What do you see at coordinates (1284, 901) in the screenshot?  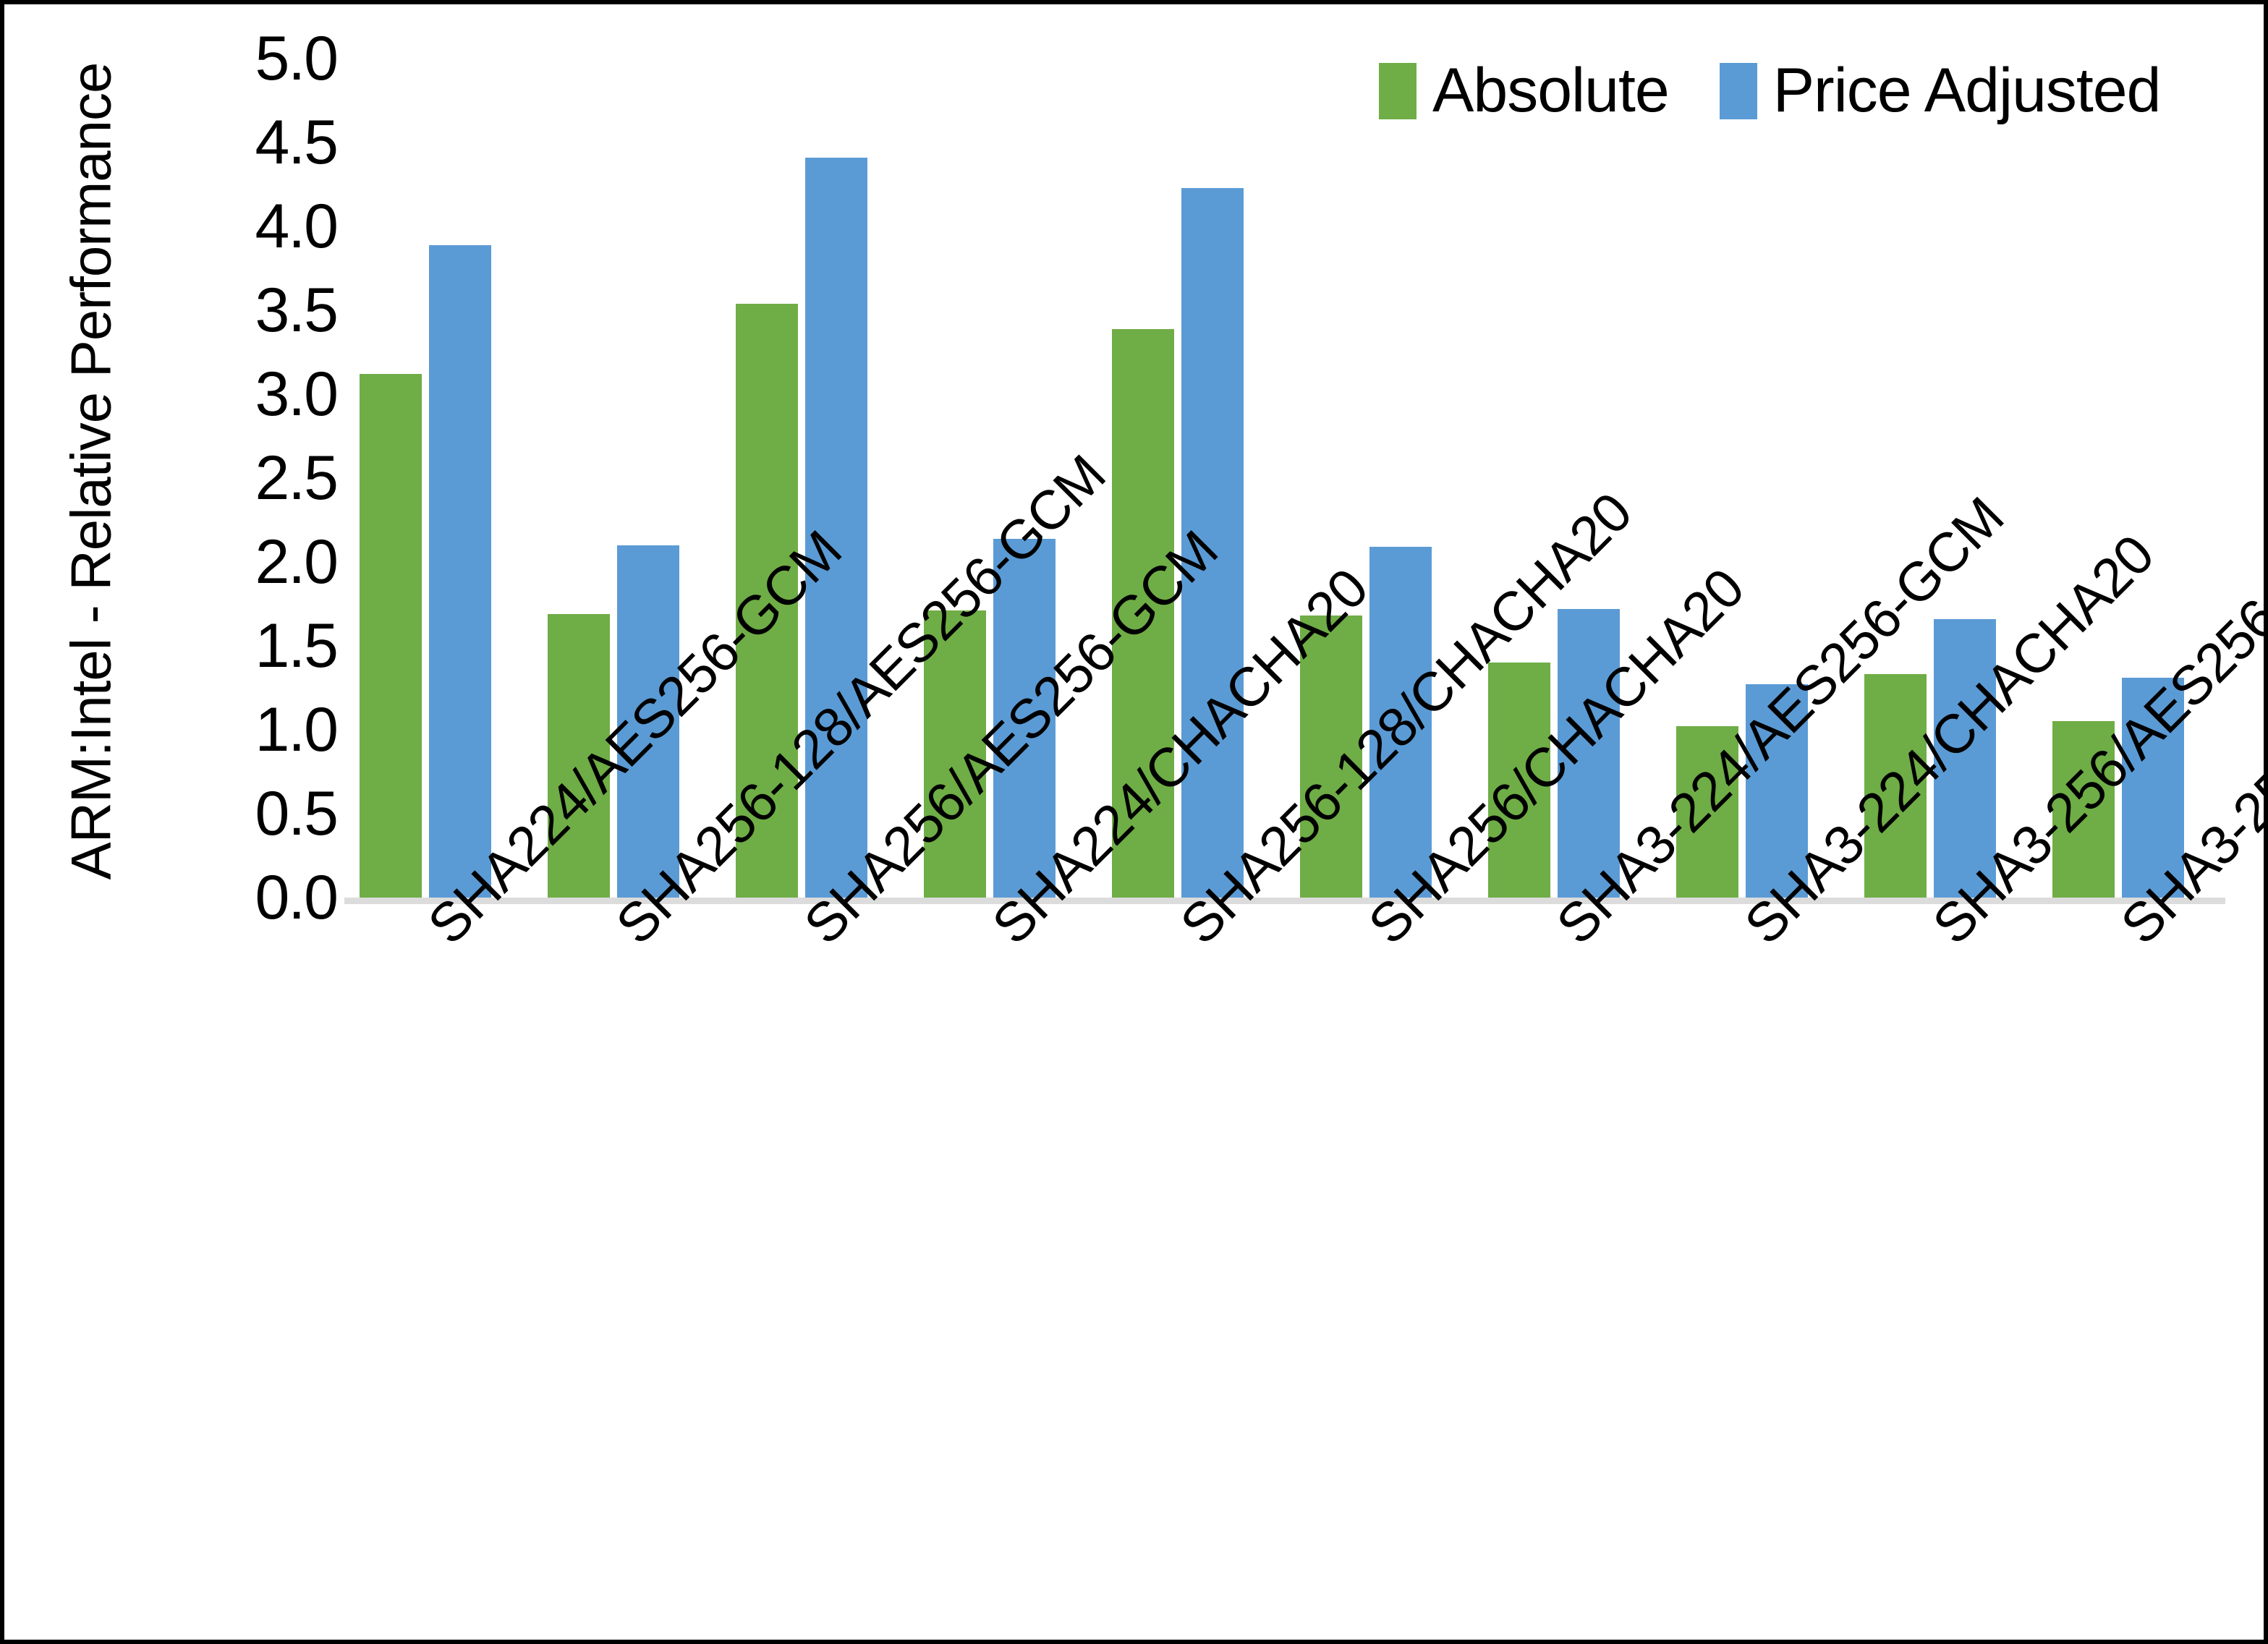 I see `x-axis-baseline` at bounding box center [1284, 901].